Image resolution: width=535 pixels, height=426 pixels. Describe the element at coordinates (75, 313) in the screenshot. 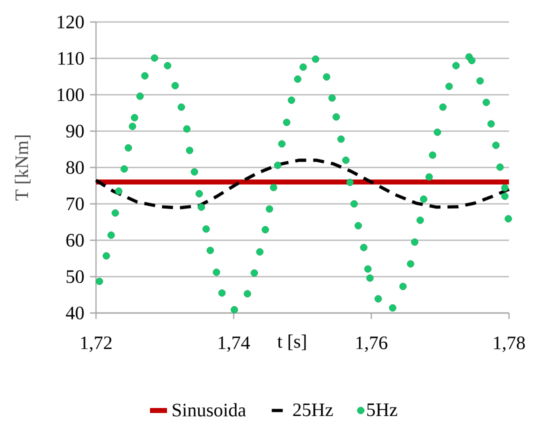

I see `y-tick-label: 40` at that location.